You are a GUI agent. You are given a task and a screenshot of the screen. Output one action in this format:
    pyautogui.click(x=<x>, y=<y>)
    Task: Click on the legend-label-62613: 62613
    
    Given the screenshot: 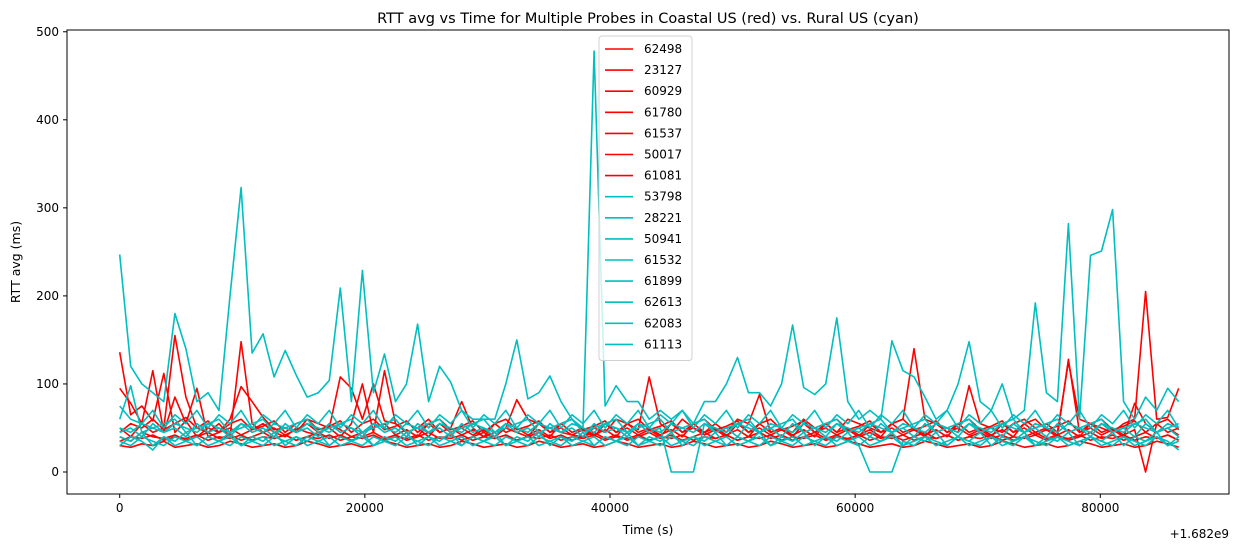 What is the action you would take?
    pyautogui.click(x=663, y=302)
    